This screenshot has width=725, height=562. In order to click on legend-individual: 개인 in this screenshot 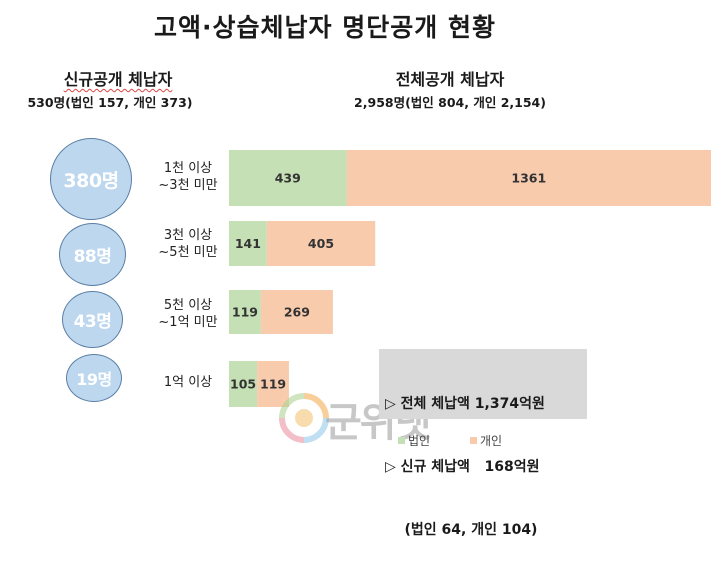, I will do `click(486, 440)`.